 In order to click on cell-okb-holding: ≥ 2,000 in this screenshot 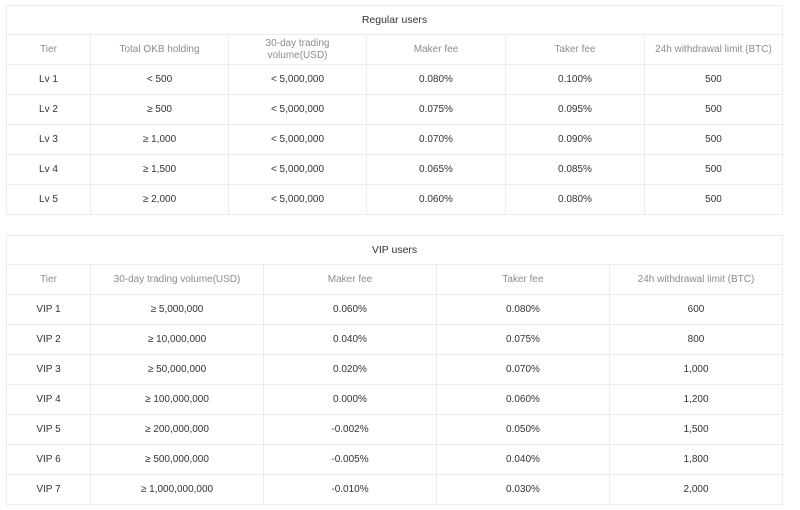, I will do `click(159, 199)`.